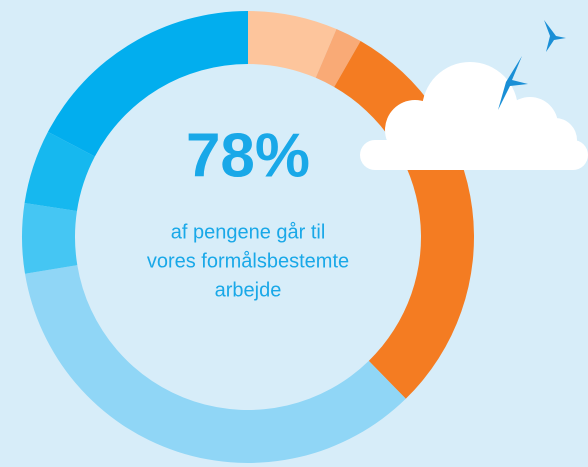 This screenshot has width=588, height=467. I want to click on center-text: af pengene går til, so click(248, 232).